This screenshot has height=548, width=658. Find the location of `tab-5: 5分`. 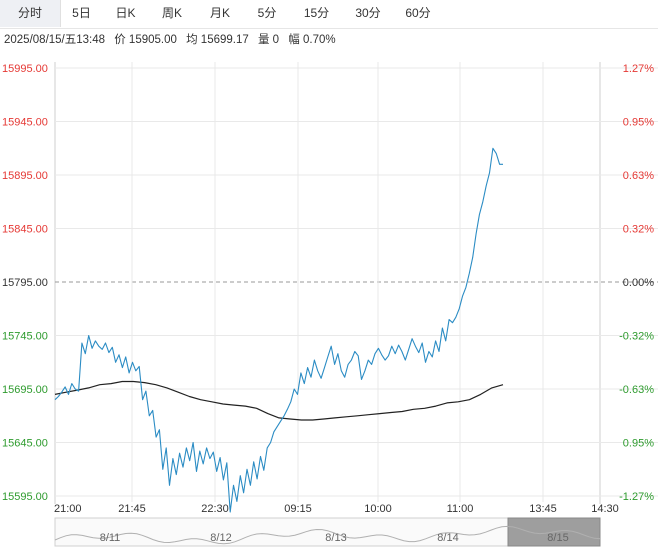

tab-5: 5分 is located at coordinates (267, 13).